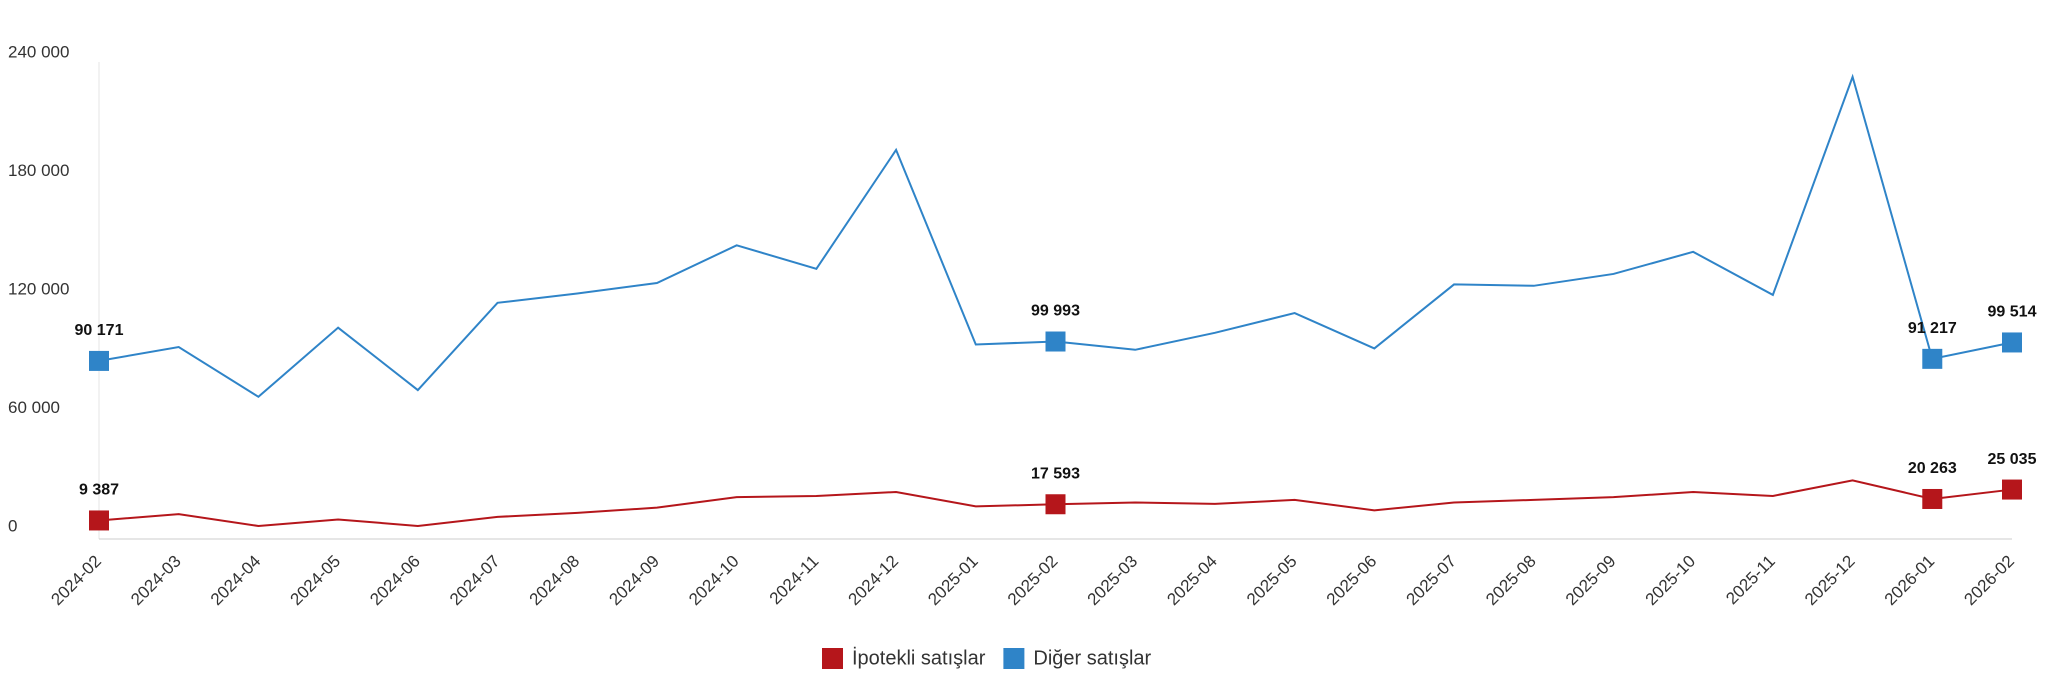 The width and height of the screenshot is (2047, 687). I want to click on x-tick-label: 2024-12, so click(874, 581).